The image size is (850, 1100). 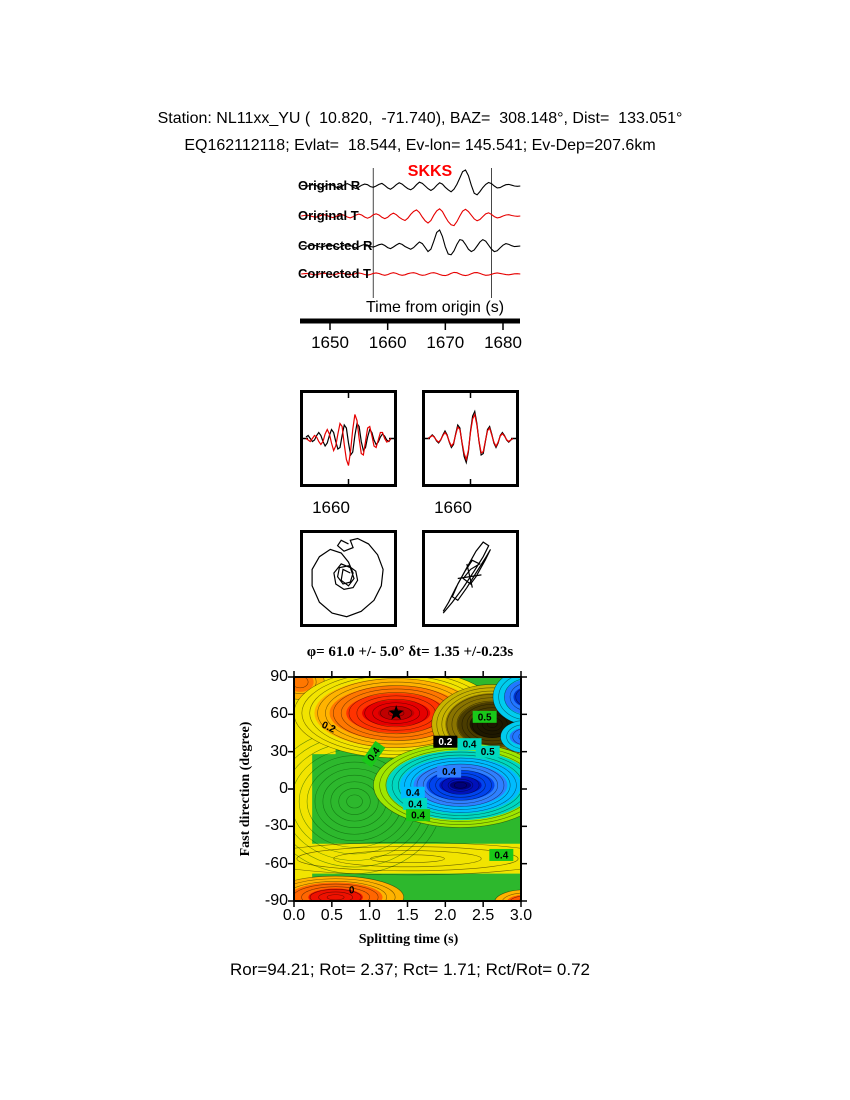 What do you see at coordinates (407, 915) in the screenshot?
I see `x-tick-label: 1.5` at bounding box center [407, 915].